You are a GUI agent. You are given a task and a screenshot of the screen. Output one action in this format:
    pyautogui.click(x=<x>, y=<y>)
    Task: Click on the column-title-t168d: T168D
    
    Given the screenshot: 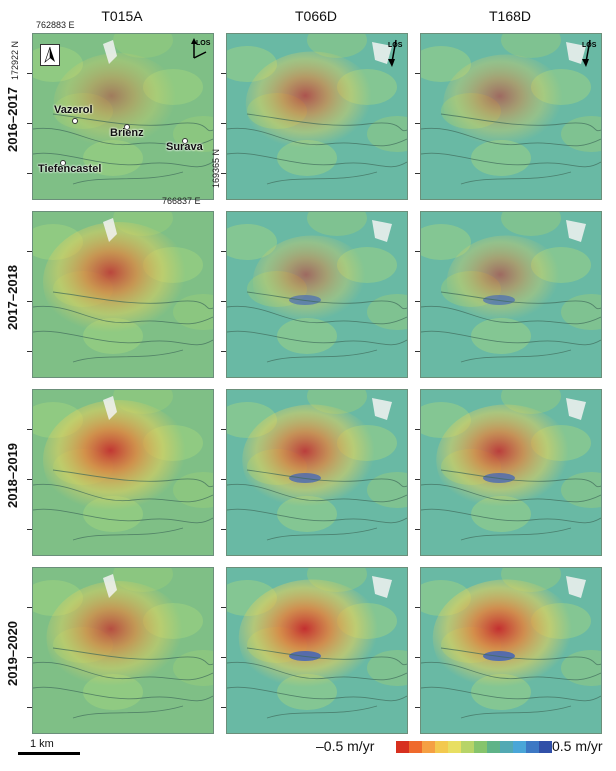 What is the action you would take?
    pyautogui.click(x=510, y=16)
    